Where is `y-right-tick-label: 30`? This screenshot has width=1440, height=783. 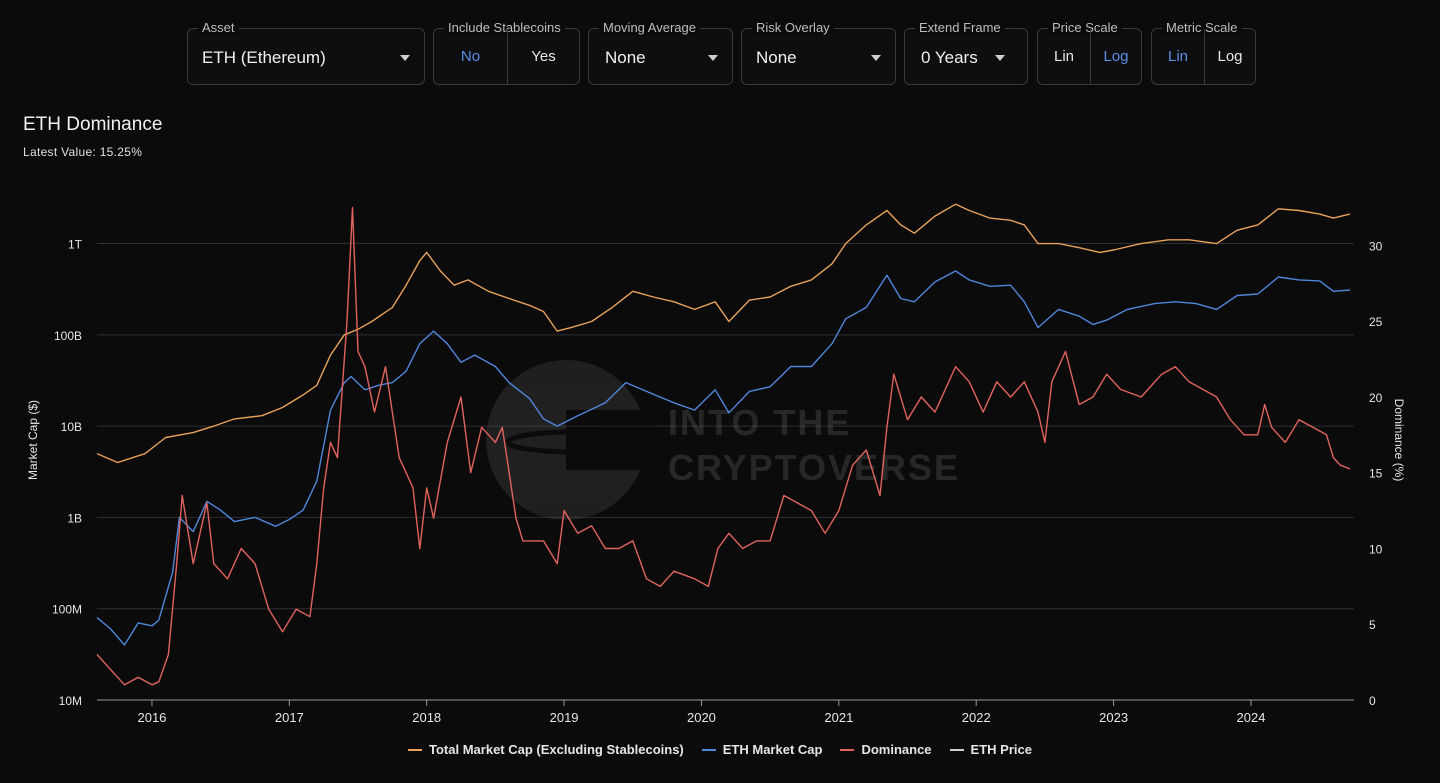
y-right-tick-label: 30 is located at coordinates (1376, 246).